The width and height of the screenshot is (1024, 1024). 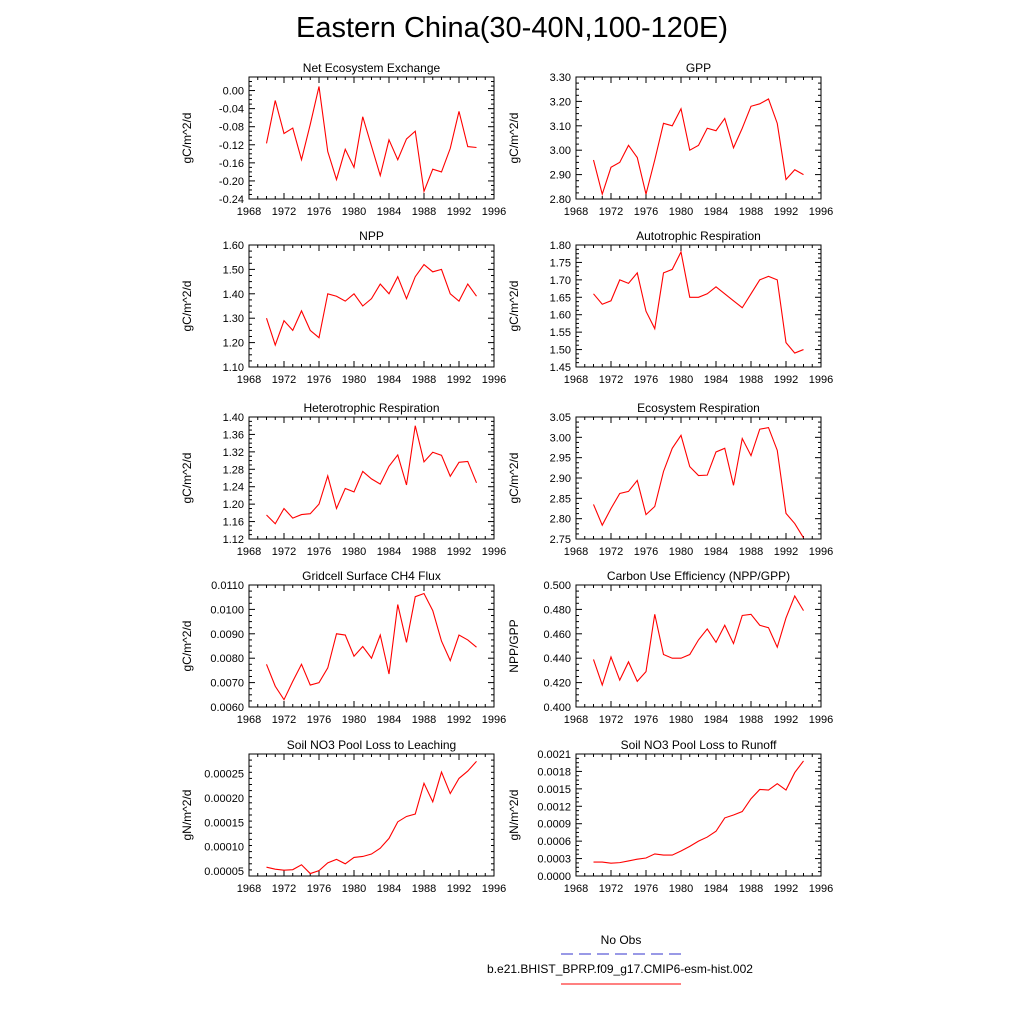 I want to click on y-tick-label: 0.400, so click(x=557, y=708).